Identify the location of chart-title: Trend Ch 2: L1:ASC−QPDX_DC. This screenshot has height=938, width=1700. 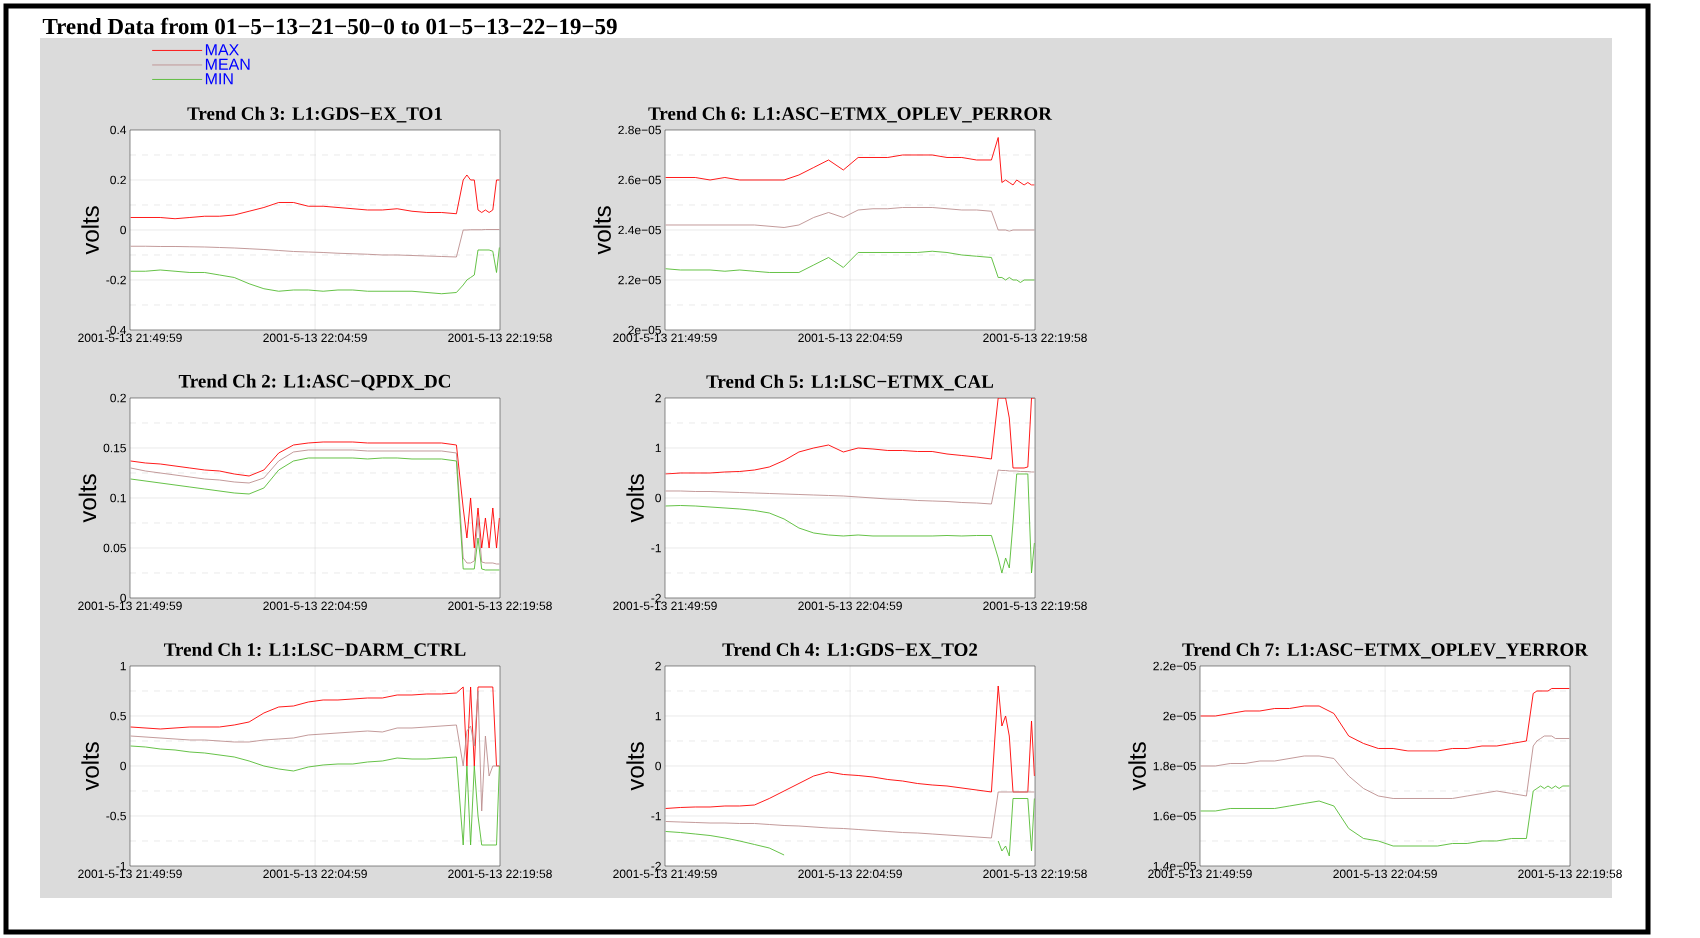
(314, 382).